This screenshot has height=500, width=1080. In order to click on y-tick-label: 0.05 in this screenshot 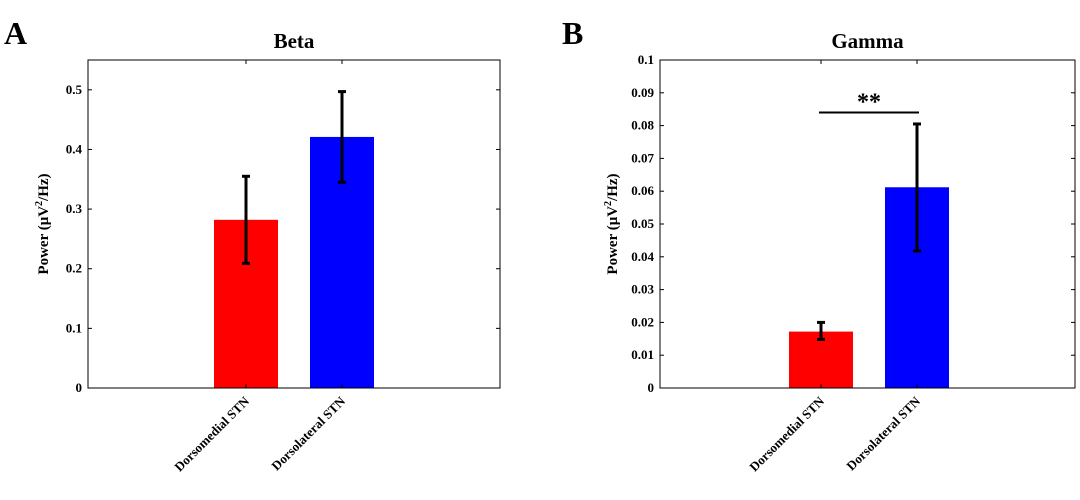, I will do `click(642, 223)`.